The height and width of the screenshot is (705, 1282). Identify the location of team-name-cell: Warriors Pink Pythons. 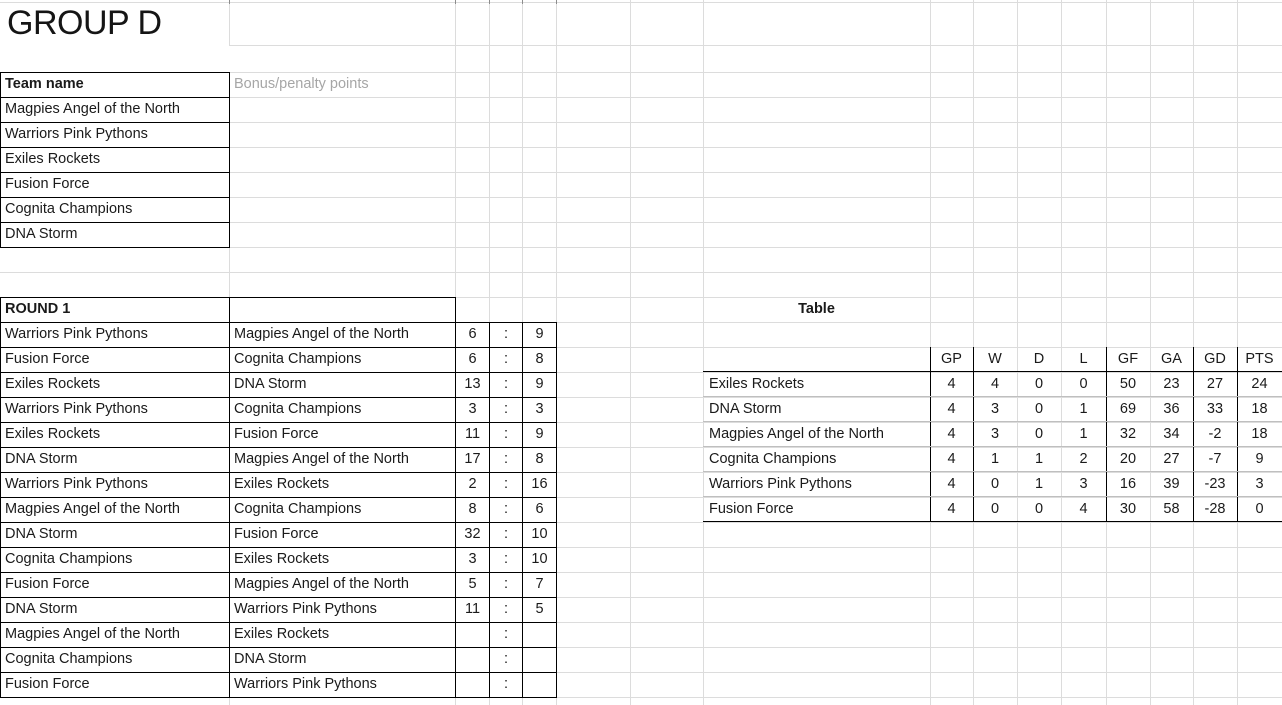
(76, 134).